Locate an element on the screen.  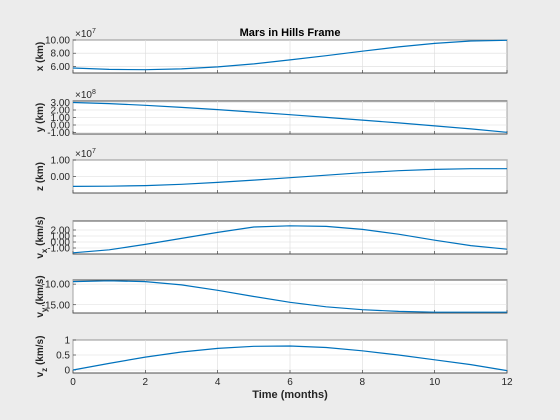
y-tick-label: 10.00 is located at coordinates (57, 41).